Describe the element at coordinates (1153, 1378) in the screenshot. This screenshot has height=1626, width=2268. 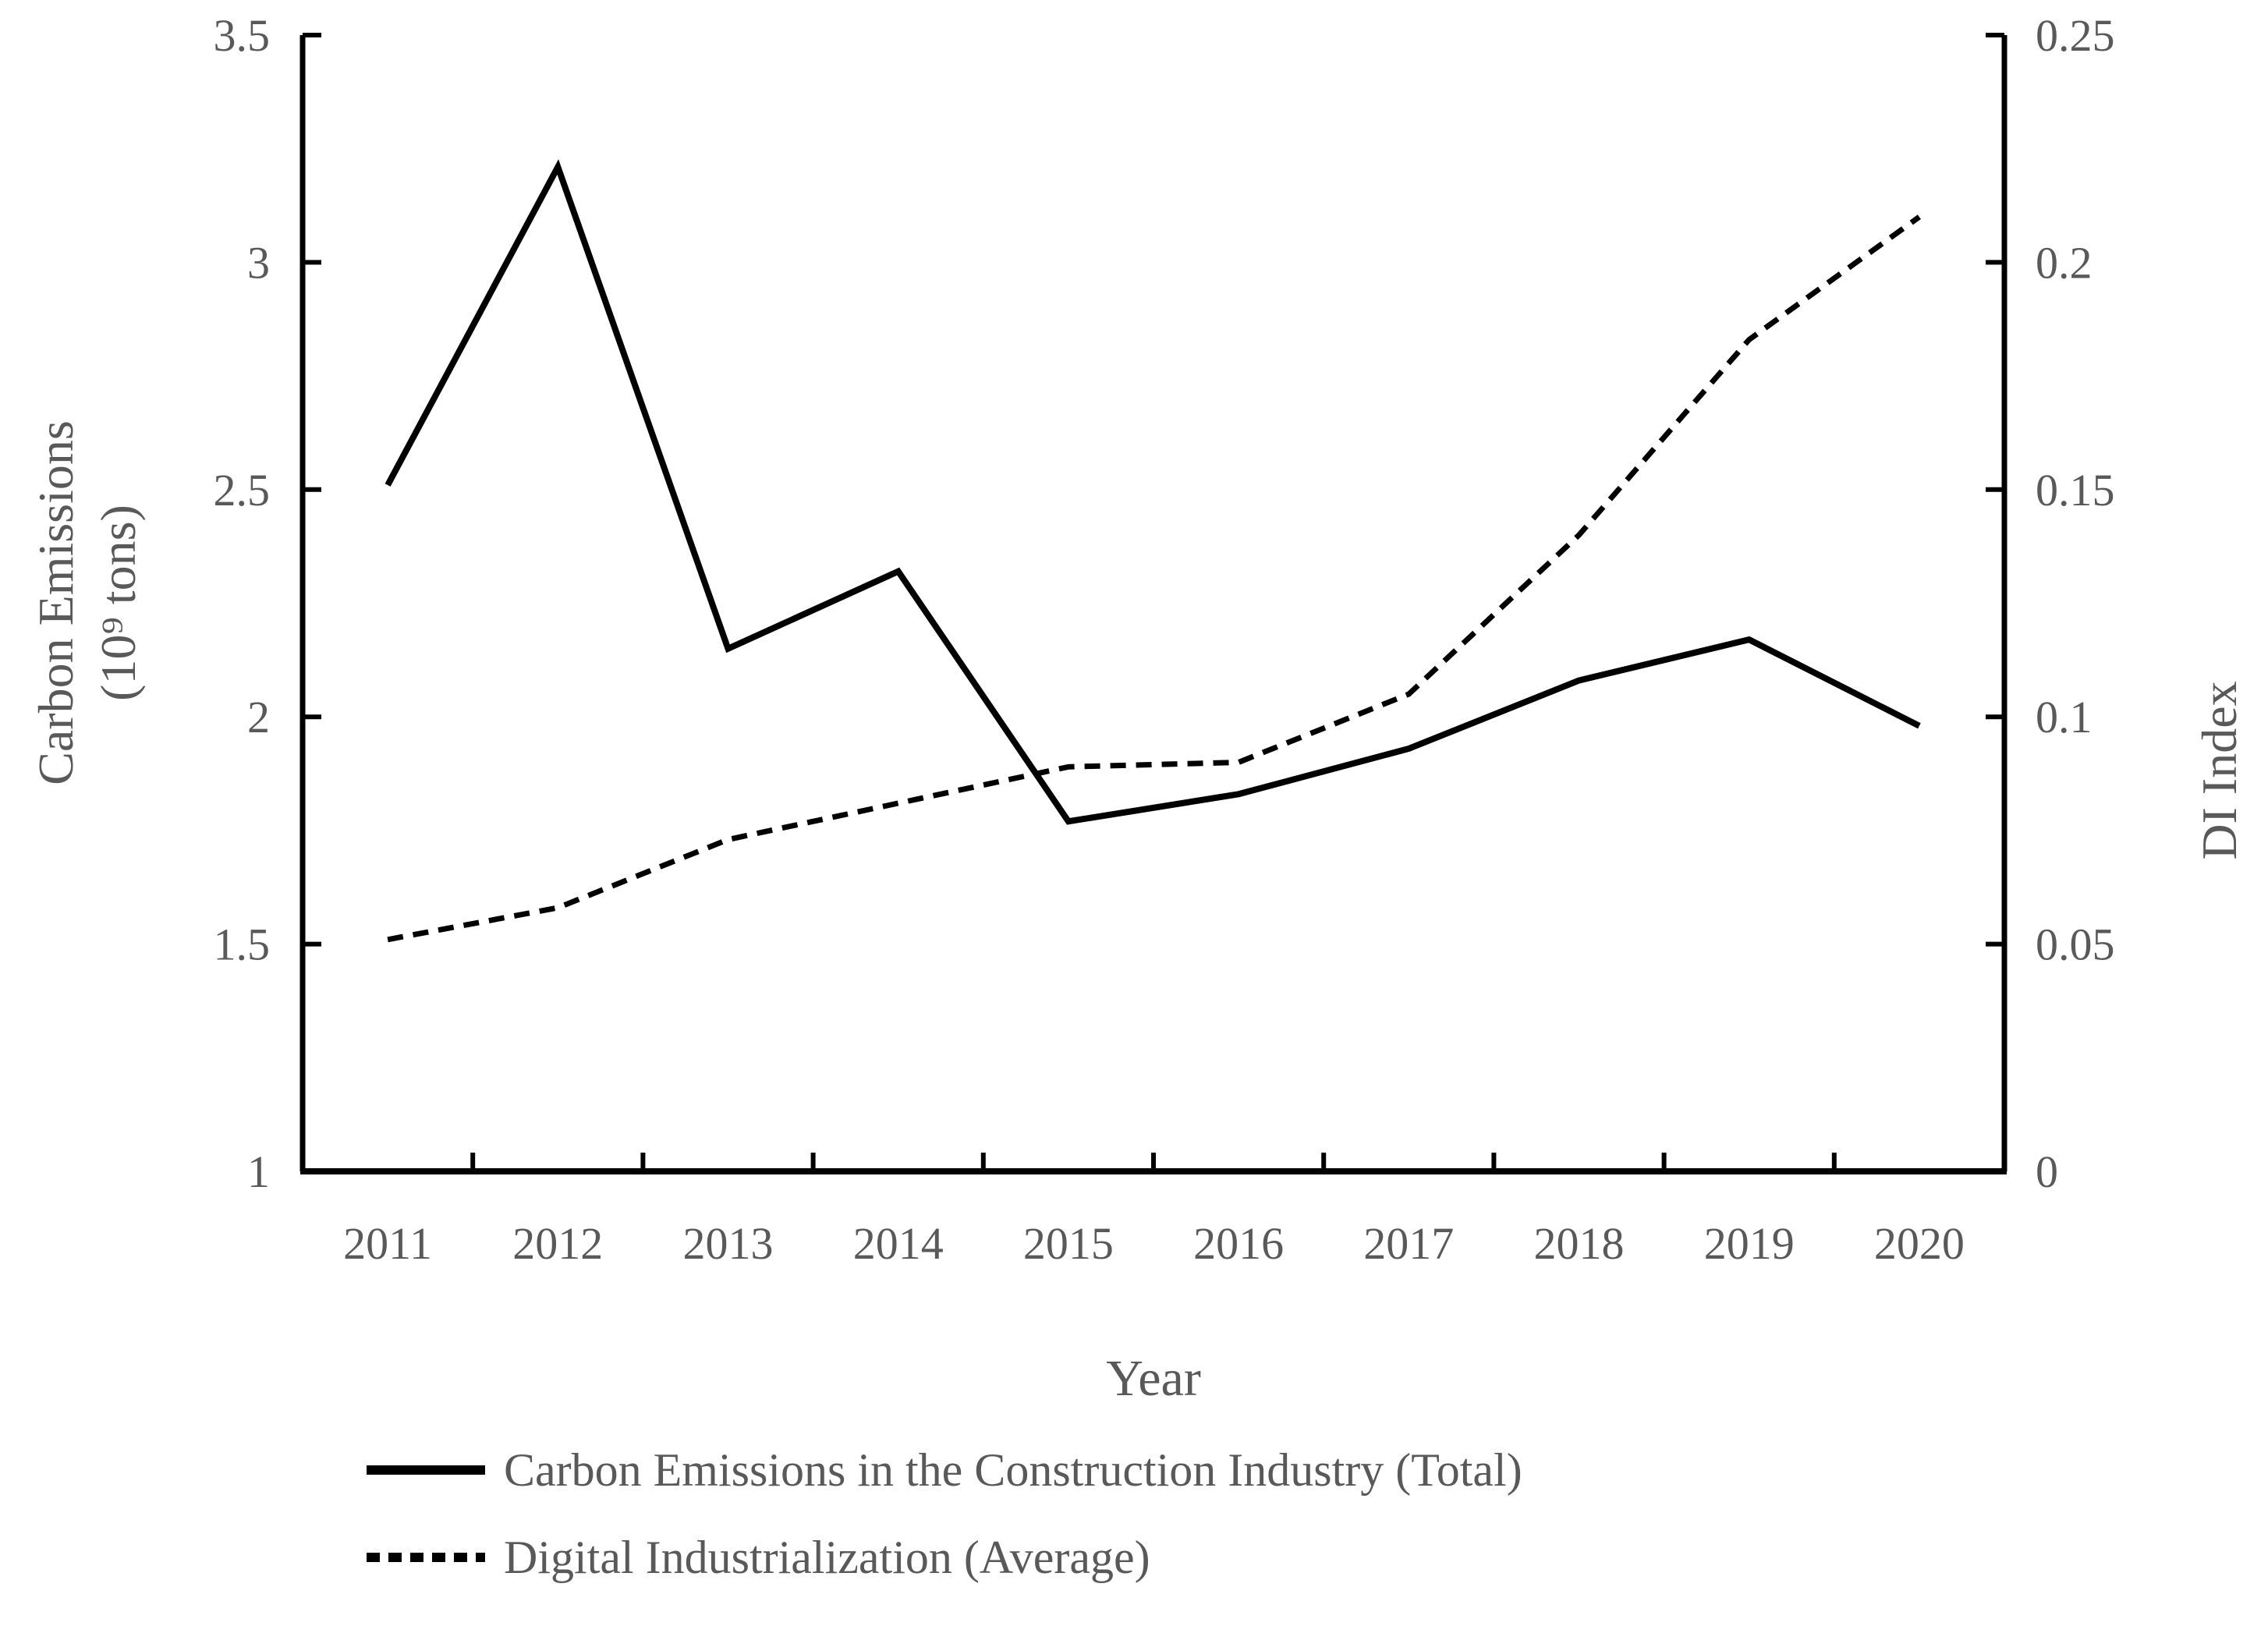
I see `x-axis-title: Year` at that location.